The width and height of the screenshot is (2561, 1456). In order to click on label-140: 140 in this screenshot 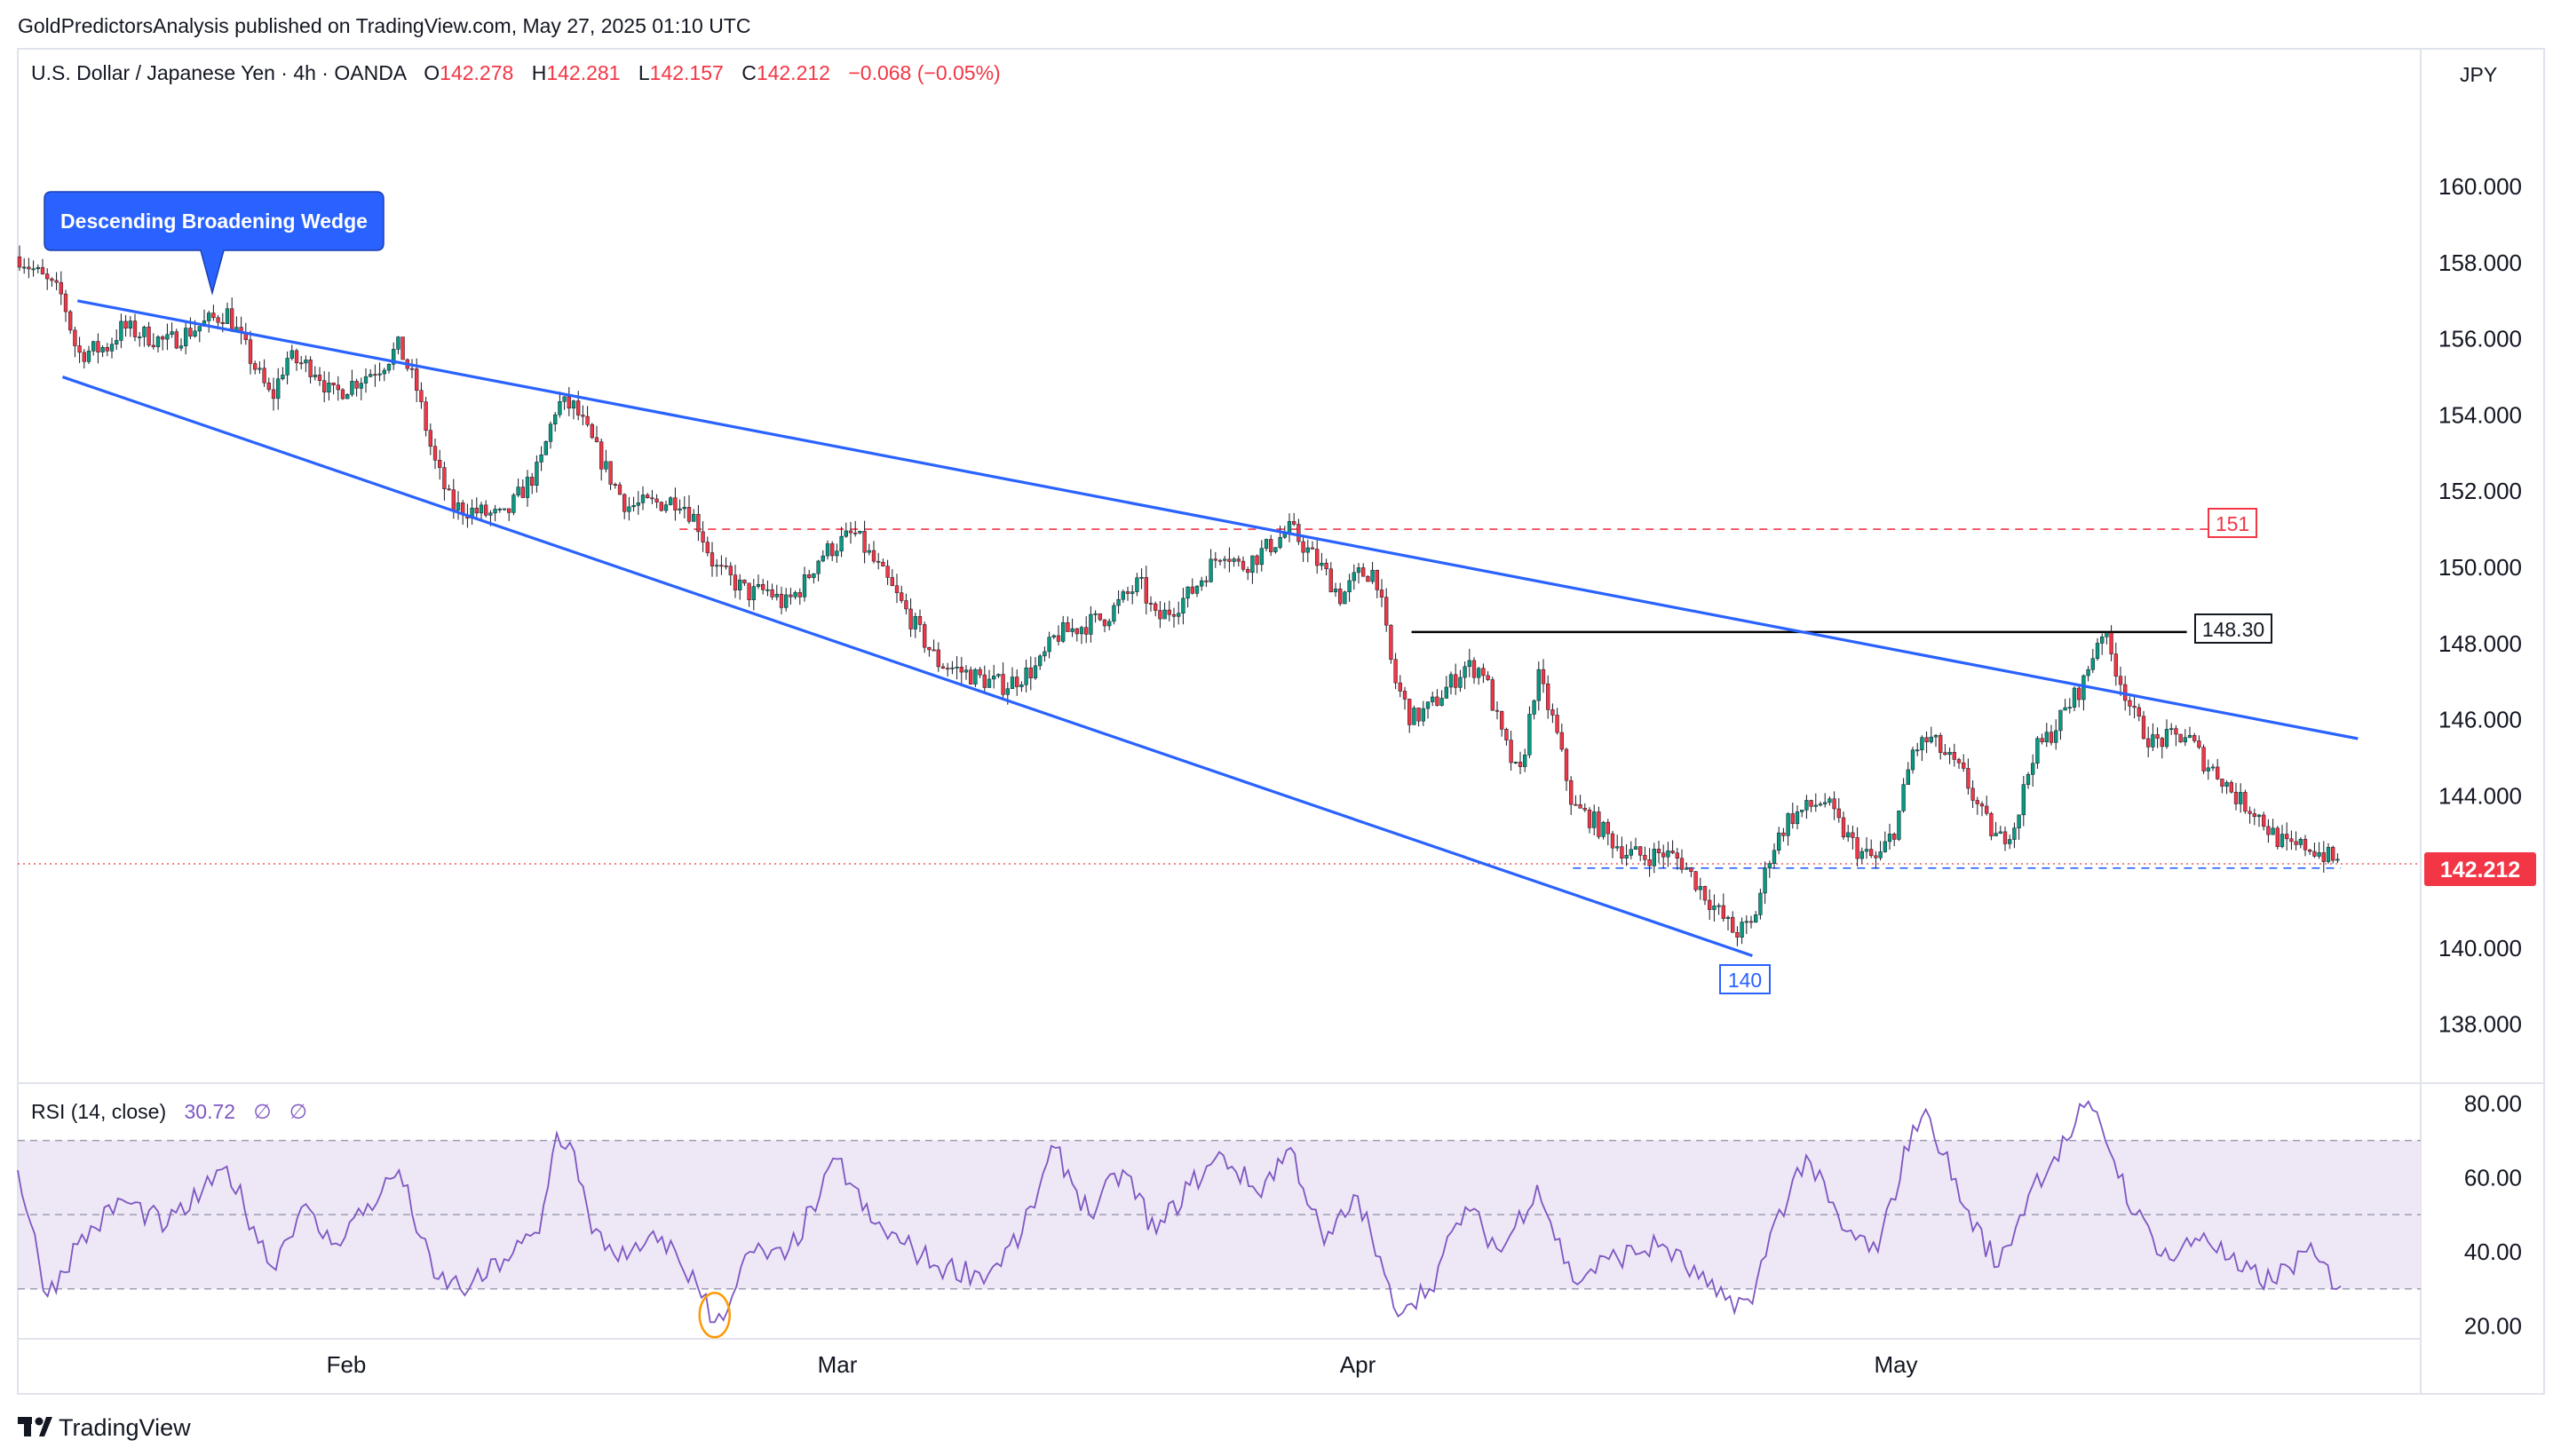, I will do `click(1745, 979)`.